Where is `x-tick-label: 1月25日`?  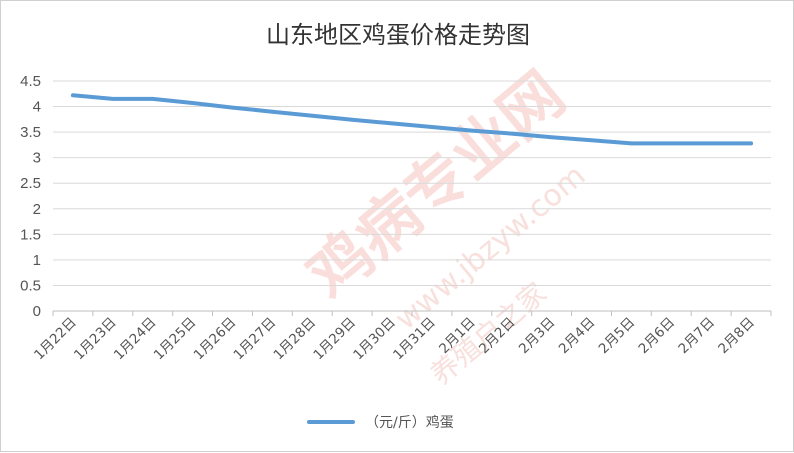 x-tick-label: 1月25日 is located at coordinates (175, 339).